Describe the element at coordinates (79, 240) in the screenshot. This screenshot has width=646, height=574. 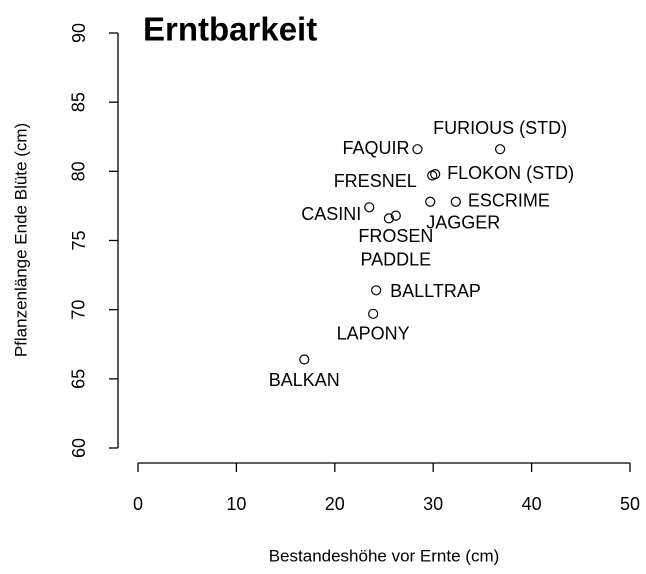
I see `y-tick-label: 75` at that location.